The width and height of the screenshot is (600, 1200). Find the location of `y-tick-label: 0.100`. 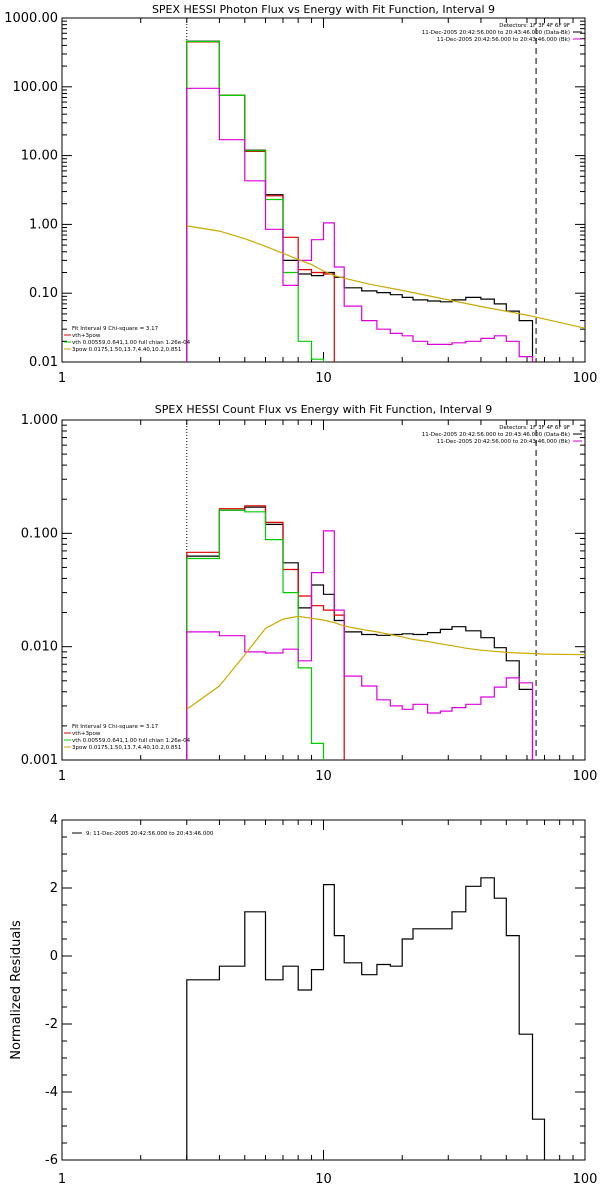

y-tick-label: 0.100 is located at coordinates (39, 533).